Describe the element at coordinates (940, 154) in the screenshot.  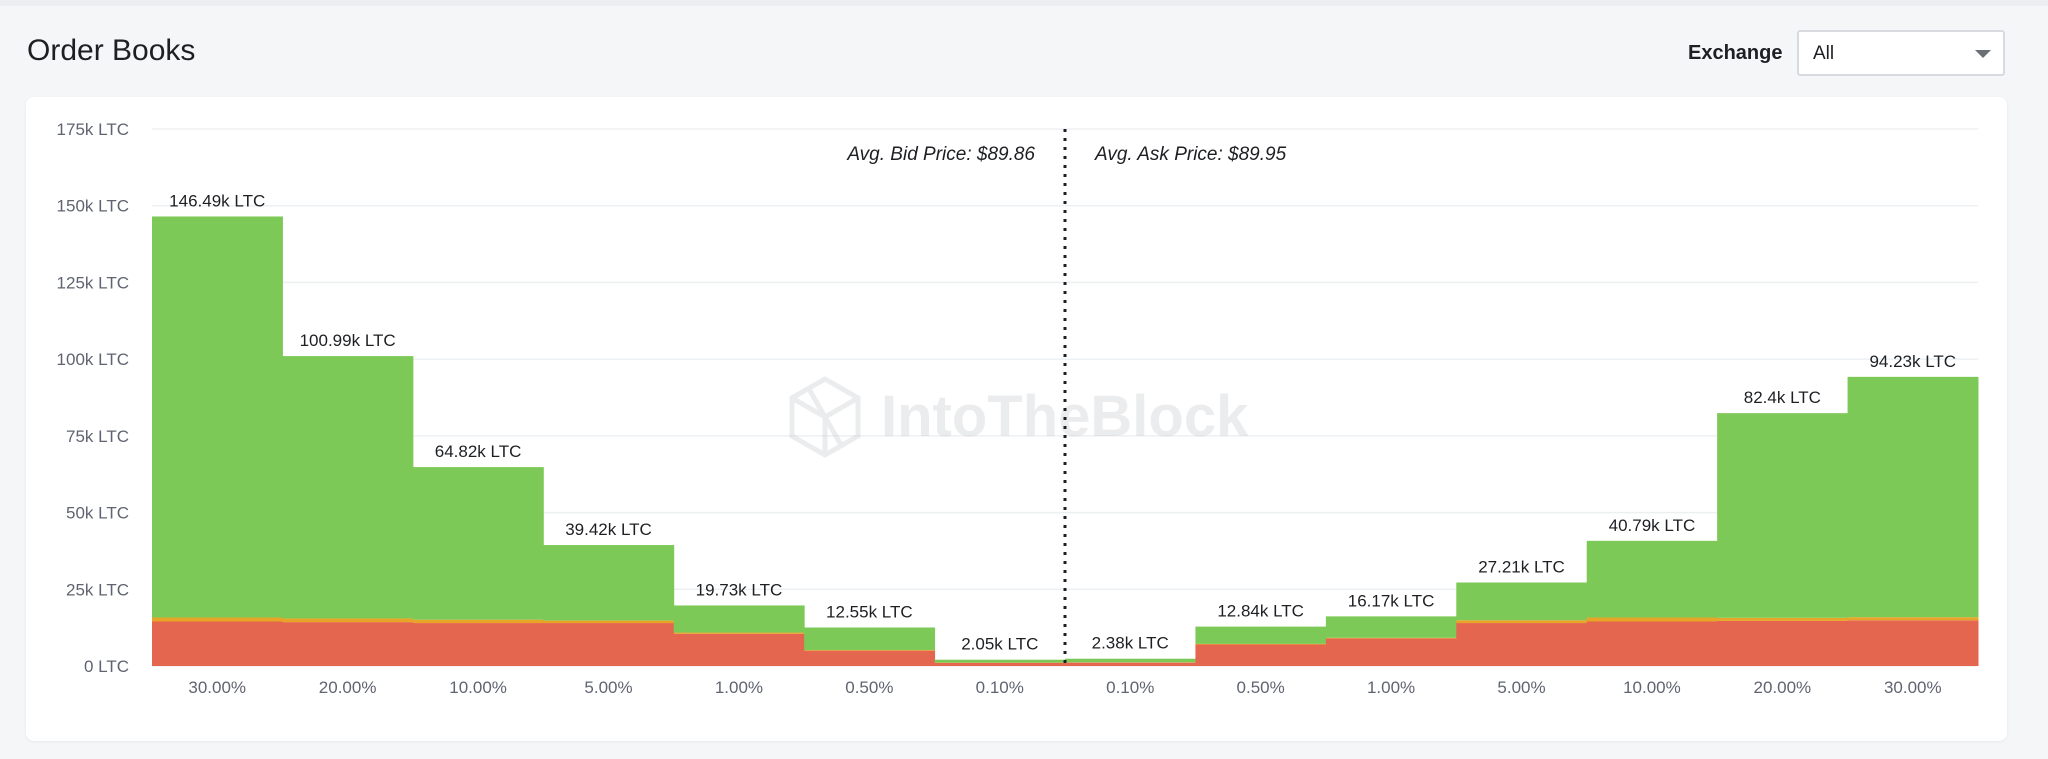
I see `avg-bid-price-annotation: Avg. Bid Price: $89.86` at that location.